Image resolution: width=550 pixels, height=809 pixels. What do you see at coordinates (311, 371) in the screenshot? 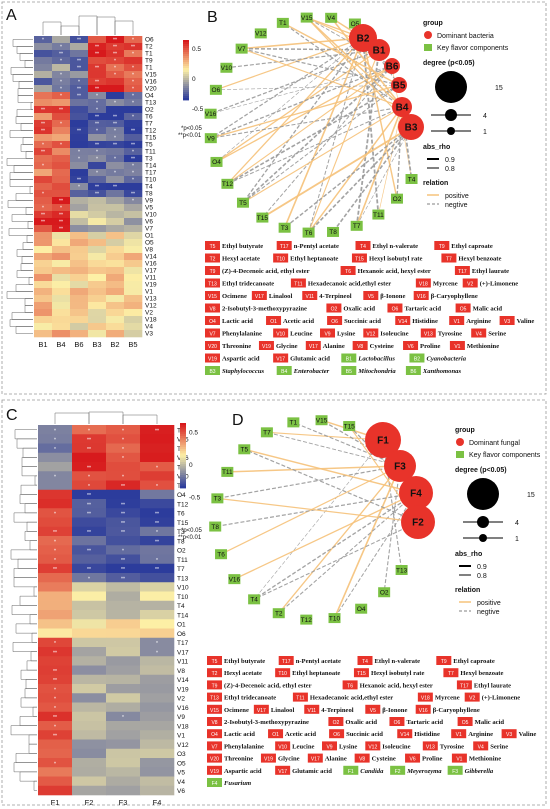
I see `key-name: Enterobacter` at bounding box center [311, 371].